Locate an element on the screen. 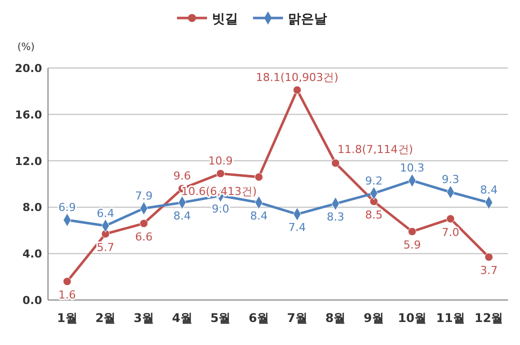  data-label: 7.0 is located at coordinates (451, 232).